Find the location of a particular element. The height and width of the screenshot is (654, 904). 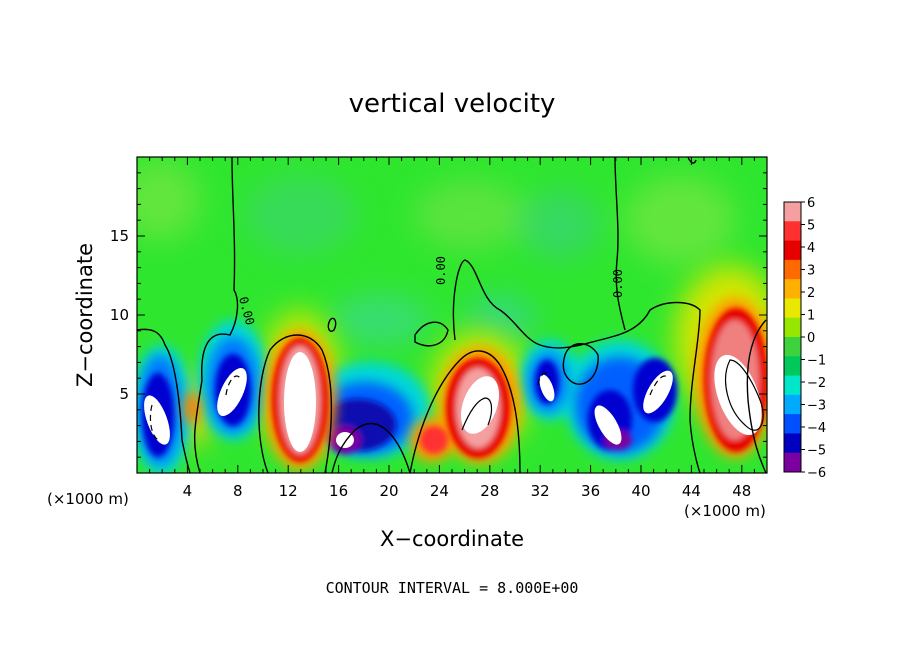

x-tick-label: 28 is located at coordinates (489, 491).